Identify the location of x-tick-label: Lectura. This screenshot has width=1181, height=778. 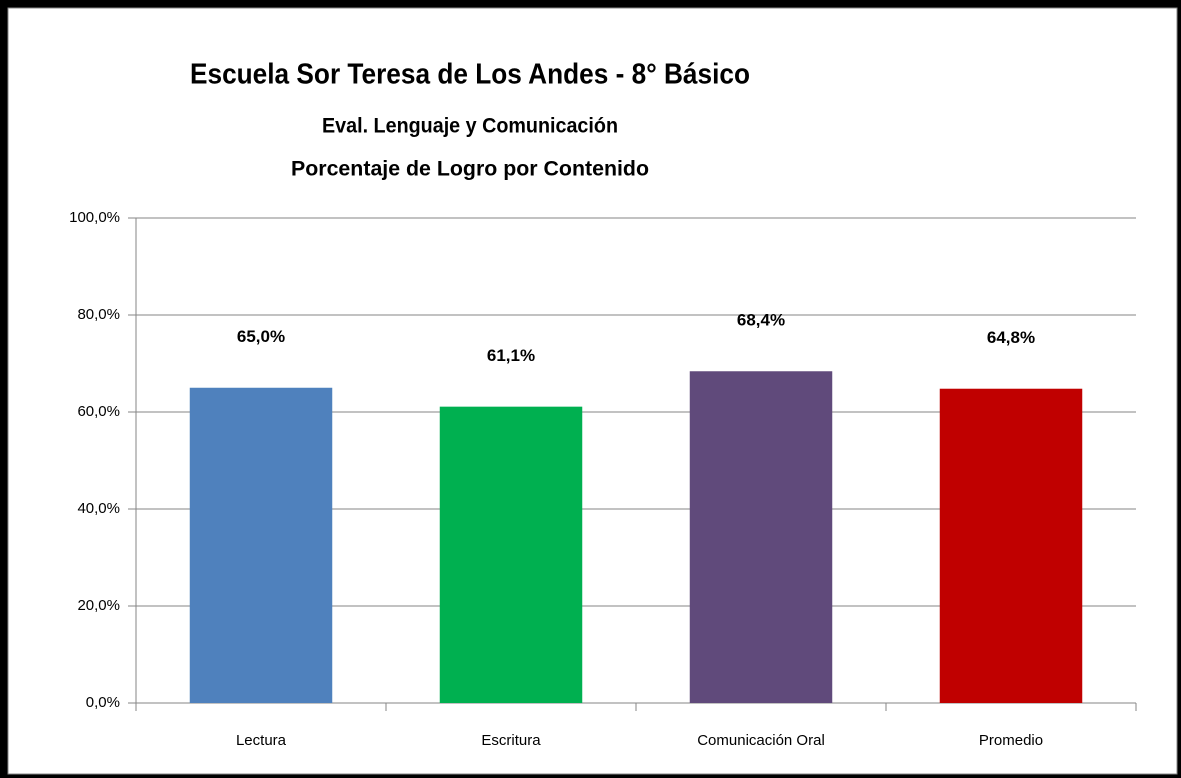
(261, 740).